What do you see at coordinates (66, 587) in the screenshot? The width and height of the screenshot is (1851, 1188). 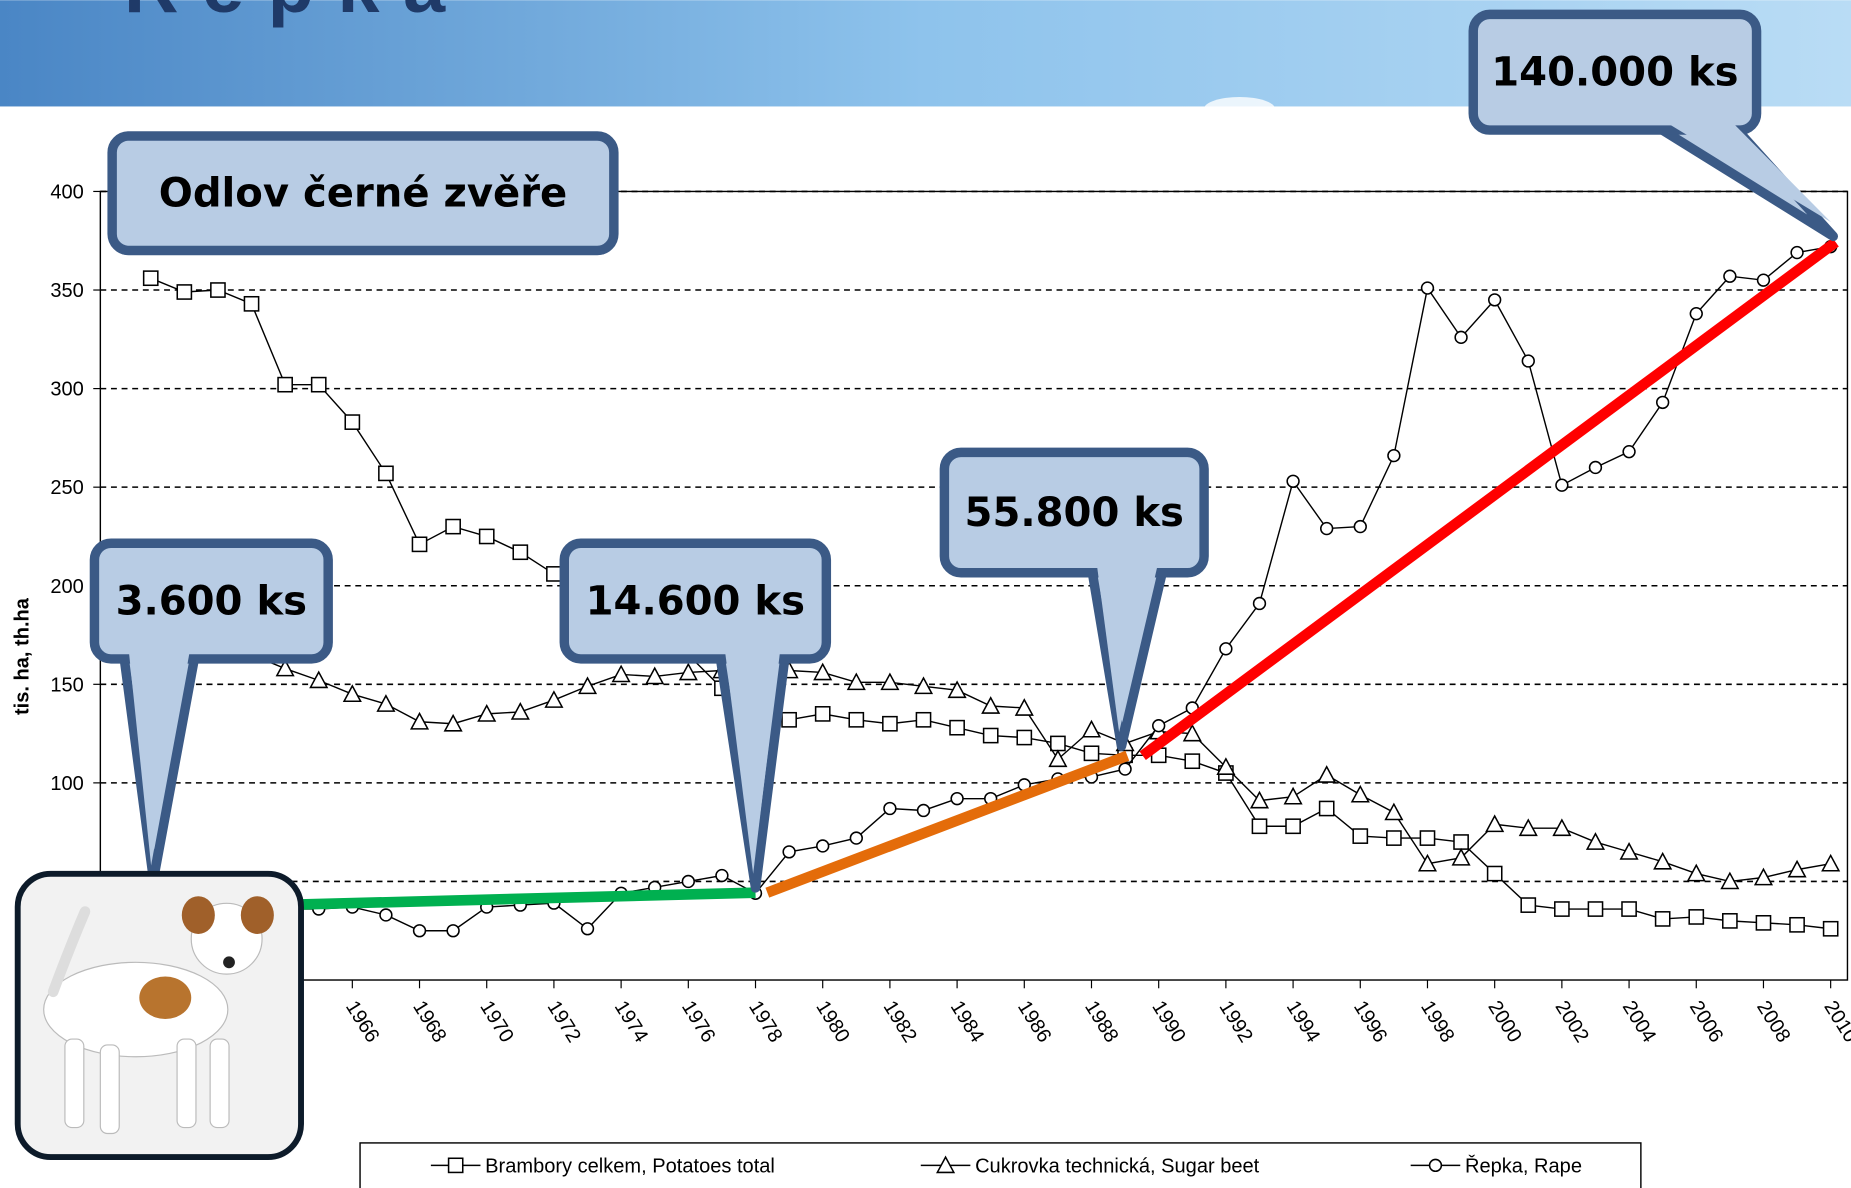 I see `y-tick-label: 200` at bounding box center [66, 587].